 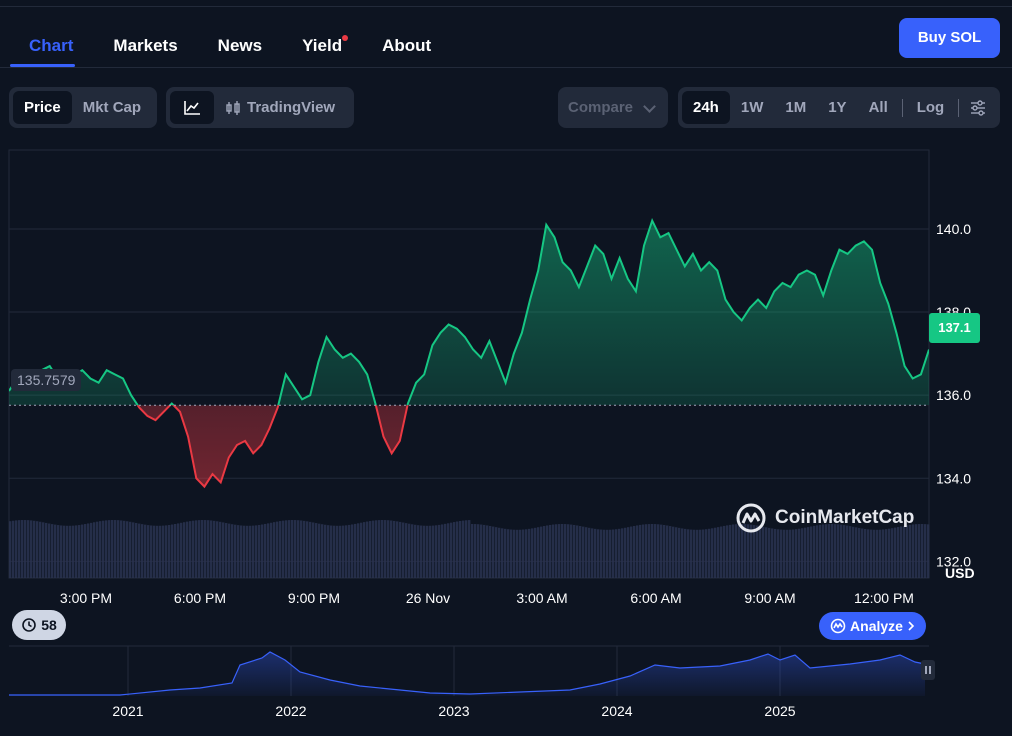 What do you see at coordinates (39, 625) in the screenshot?
I see `history-button: 58` at bounding box center [39, 625].